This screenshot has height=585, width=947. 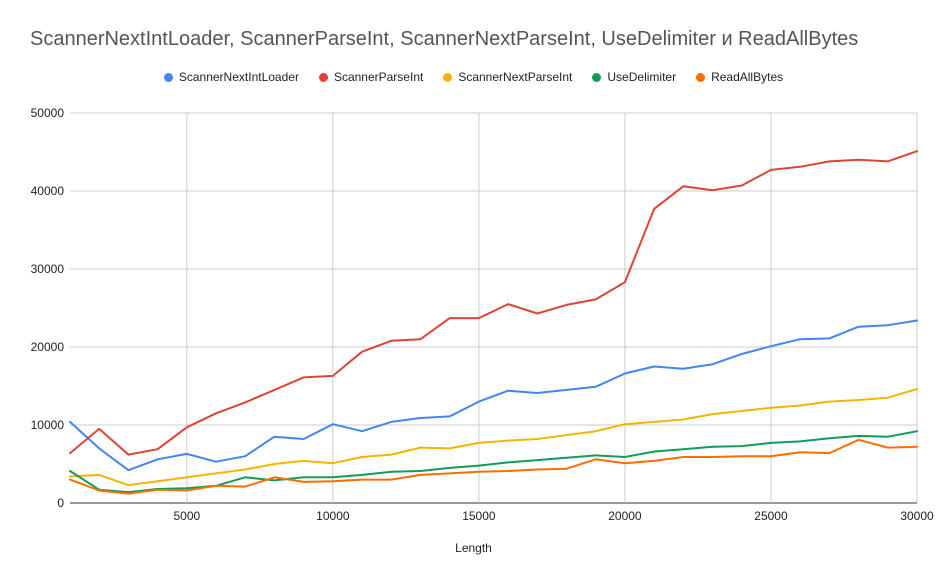 What do you see at coordinates (771, 516) in the screenshot?
I see `x-tick-label: 25000` at bounding box center [771, 516].